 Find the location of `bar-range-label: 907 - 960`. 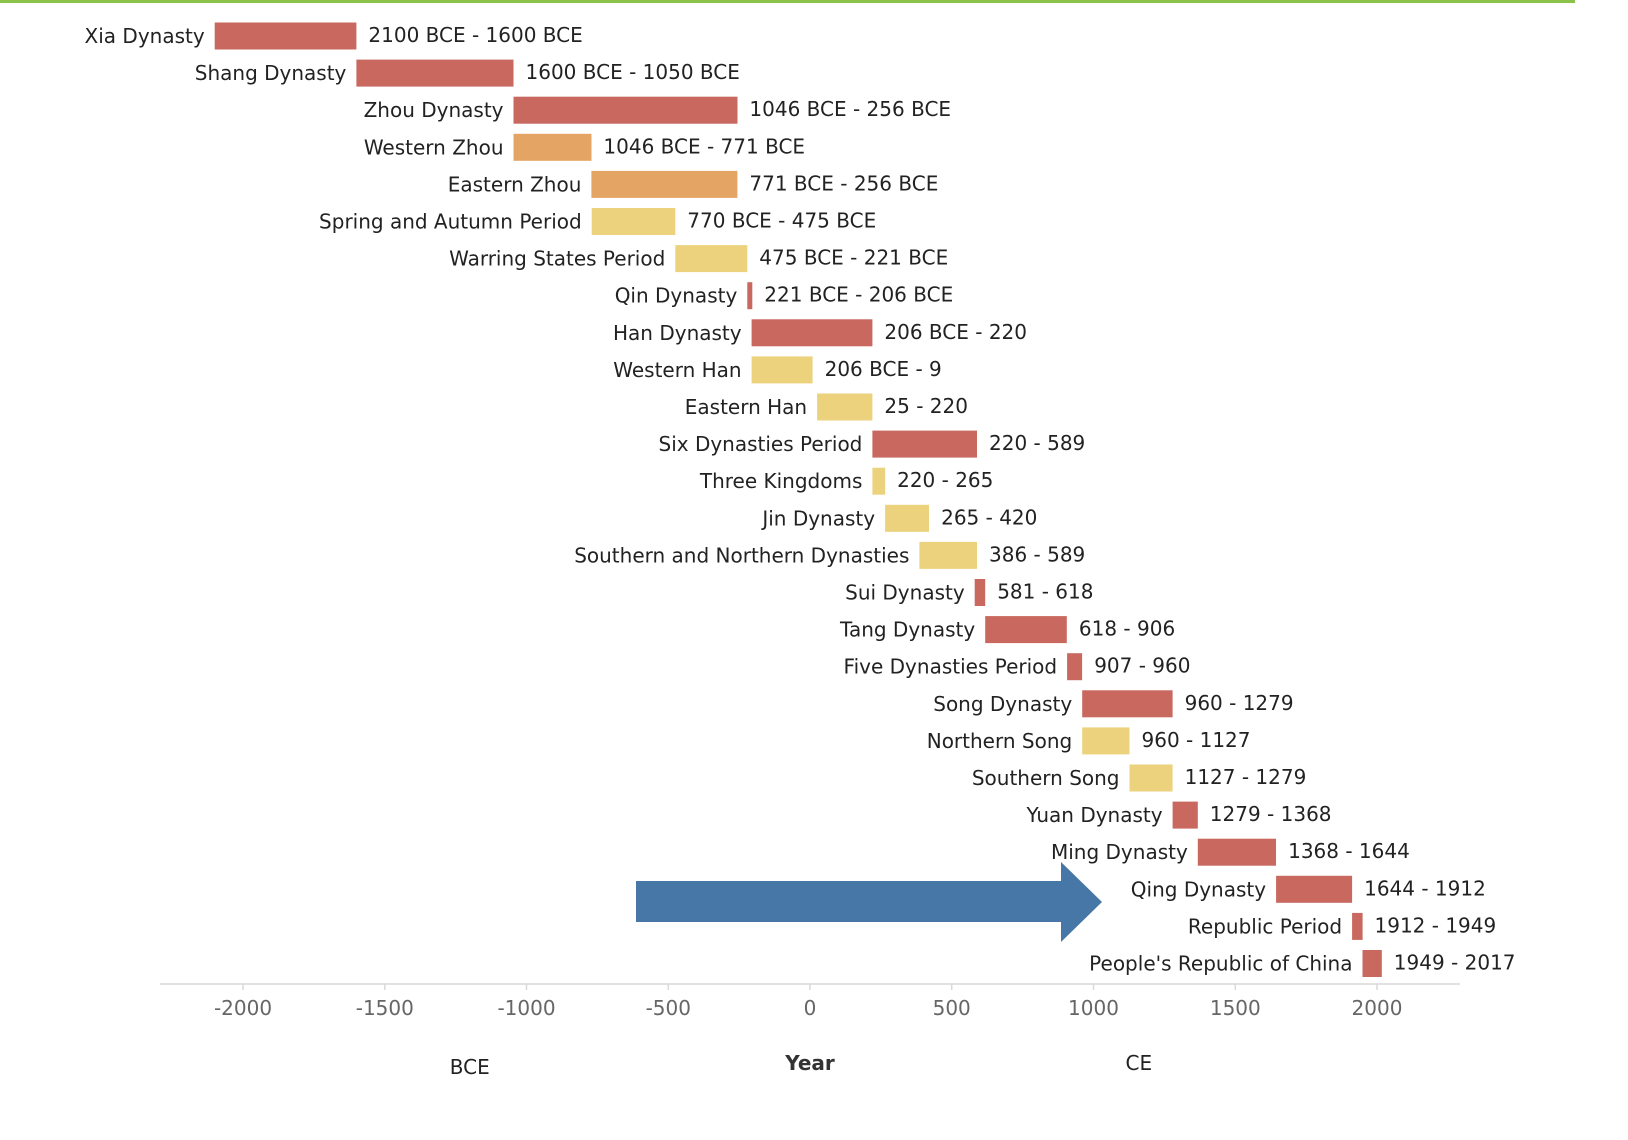

bar-range-label: 907 - 960 is located at coordinates (1142, 666).